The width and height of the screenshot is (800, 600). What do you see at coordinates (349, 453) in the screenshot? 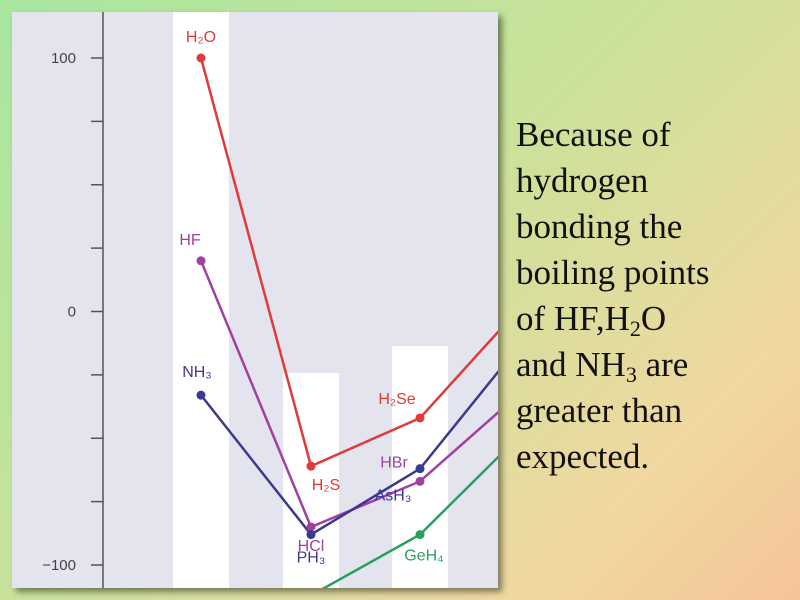
I see `series-line` at bounding box center [349, 453].